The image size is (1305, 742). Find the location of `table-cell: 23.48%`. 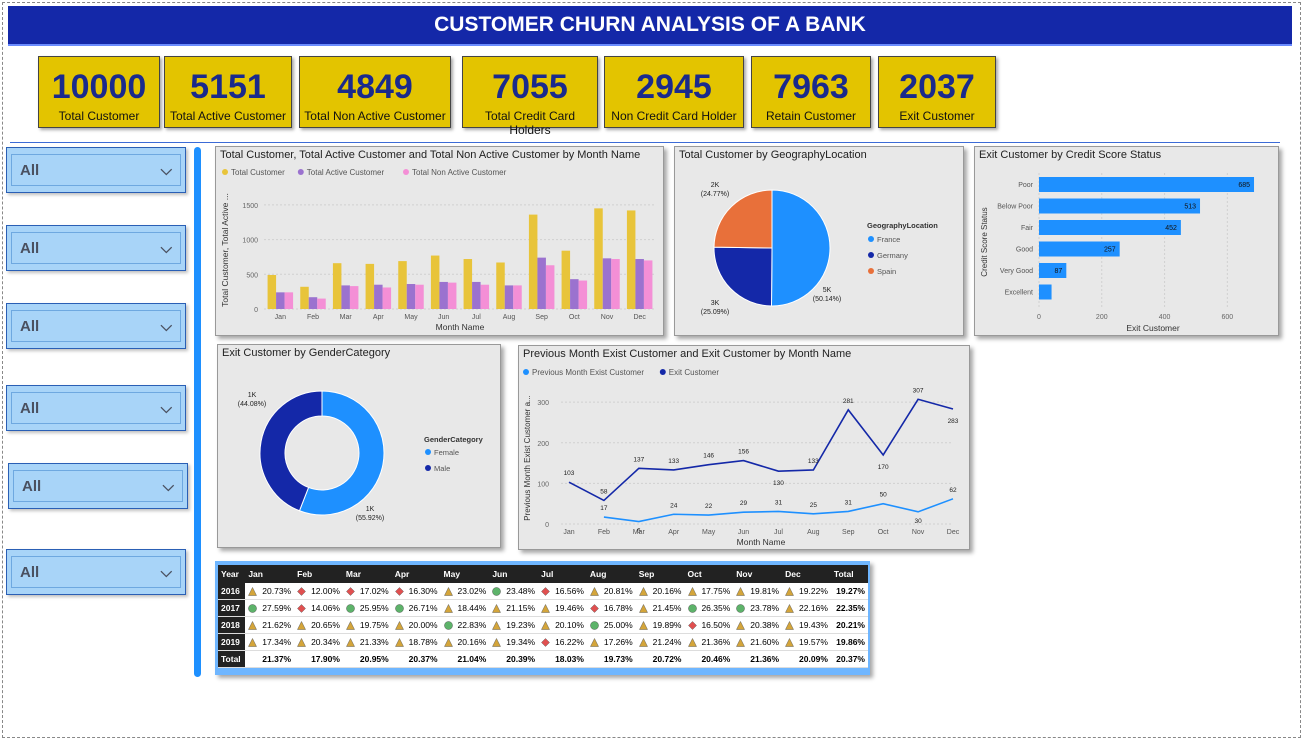

table-cell: 23.48% is located at coordinates (514, 591).